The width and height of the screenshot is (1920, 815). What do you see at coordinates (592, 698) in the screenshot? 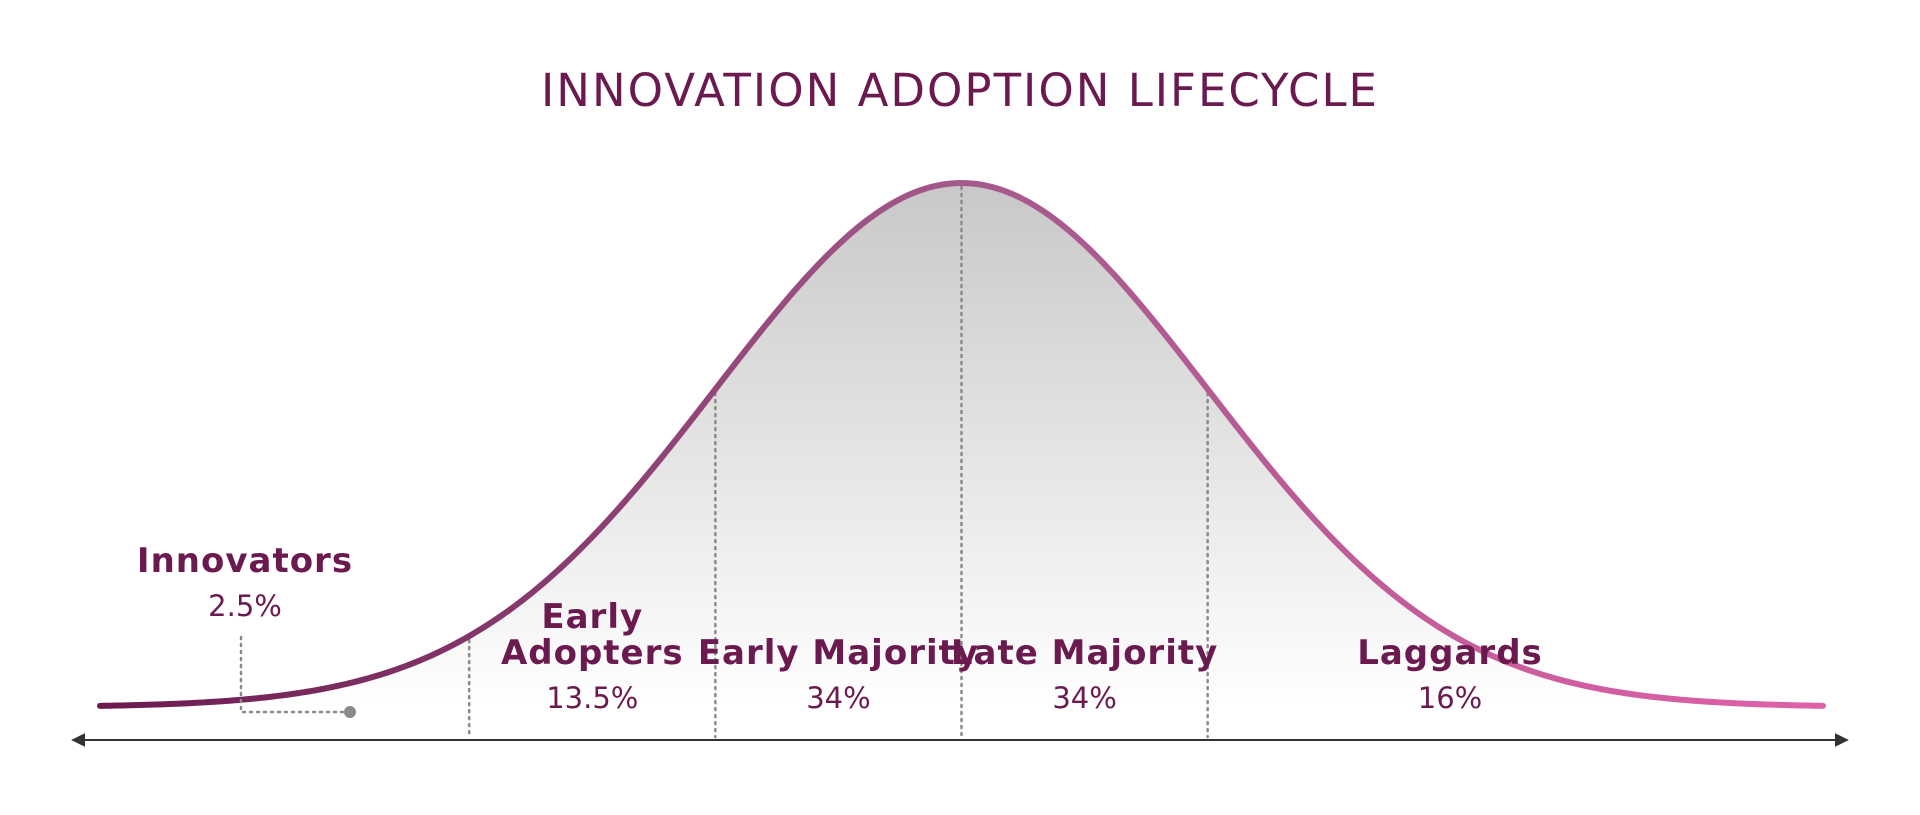
I see `segment-percent: 13.5%` at bounding box center [592, 698].